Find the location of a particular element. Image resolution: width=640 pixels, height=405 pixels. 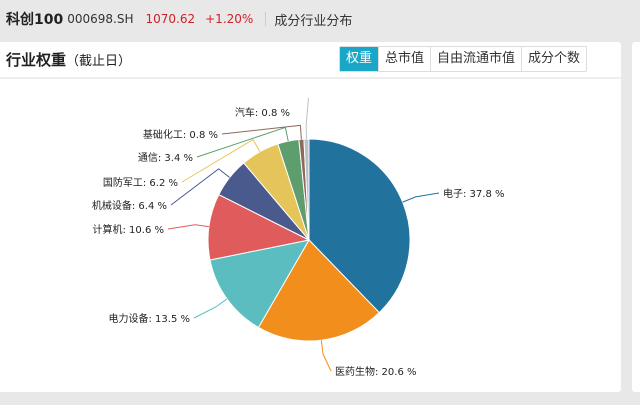

section-title: 成分行业分布 is located at coordinates (313, 21).